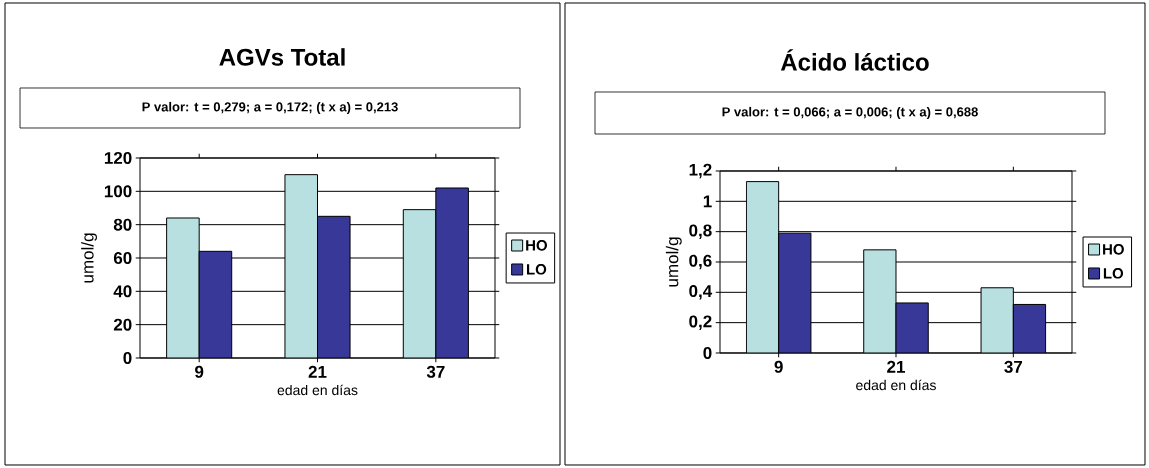 The height and width of the screenshot is (468, 1149). What do you see at coordinates (700, 262) in the screenshot?
I see `y-tick-label: 0,6` at bounding box center [700, 262].